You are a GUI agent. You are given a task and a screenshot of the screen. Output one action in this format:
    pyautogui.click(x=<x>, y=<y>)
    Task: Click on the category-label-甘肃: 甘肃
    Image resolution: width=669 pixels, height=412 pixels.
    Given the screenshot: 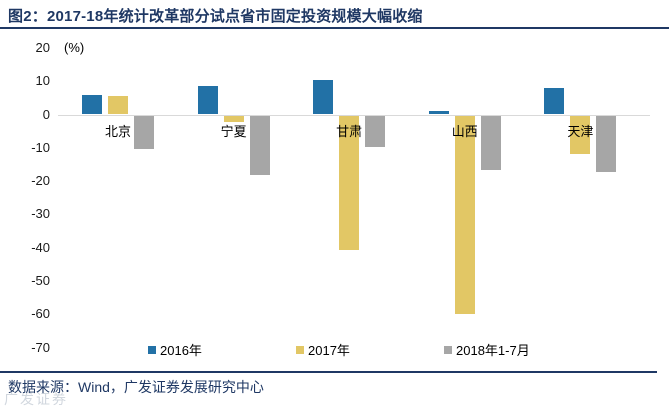 What is the action you would take?
    pyautogui.click(x=349, y=131)
    